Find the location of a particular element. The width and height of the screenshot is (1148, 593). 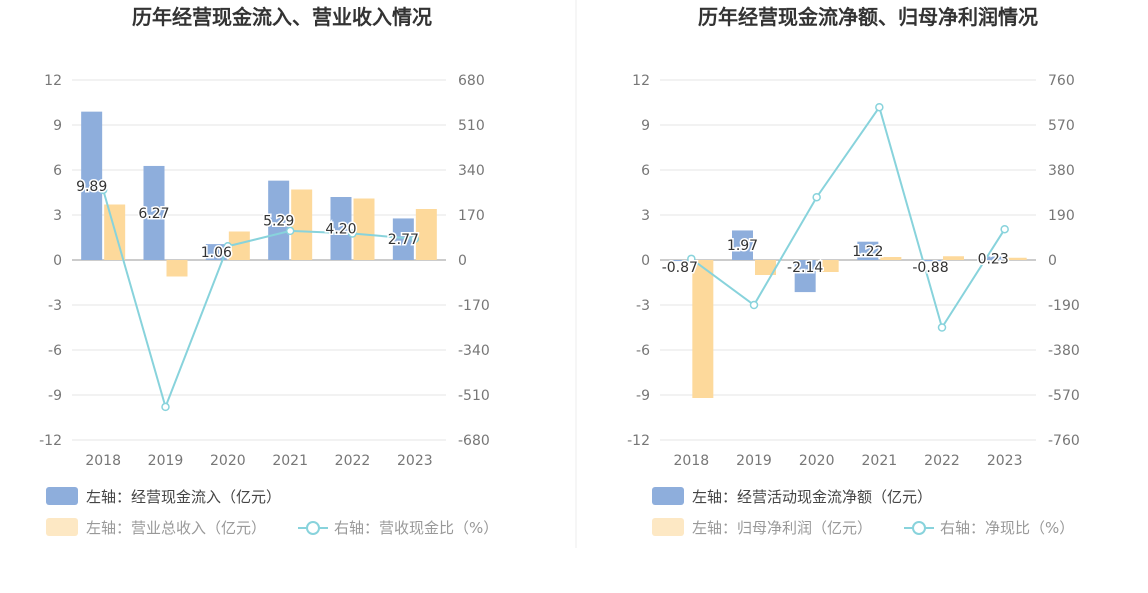

data-label: 2.77 is located at coordinates (403, 240).